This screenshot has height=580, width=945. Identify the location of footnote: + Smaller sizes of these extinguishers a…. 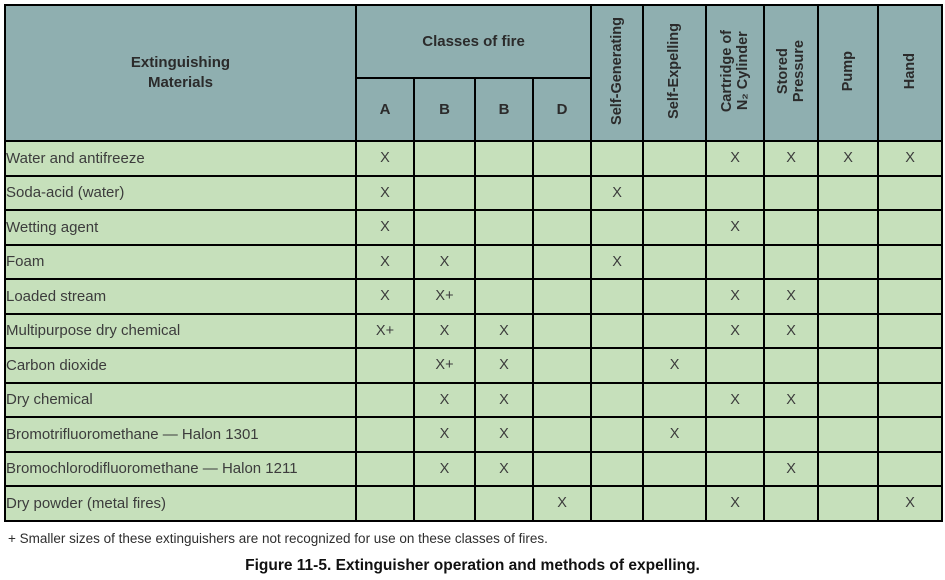
(278, 538).